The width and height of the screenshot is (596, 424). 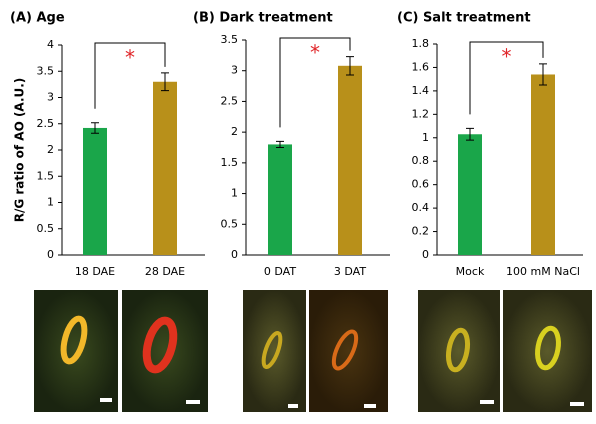 What do you see at coordinates (280, 271) in the screenshot?
I see `x-tick-label: 0 DAT` at bounding box center [280, 271].